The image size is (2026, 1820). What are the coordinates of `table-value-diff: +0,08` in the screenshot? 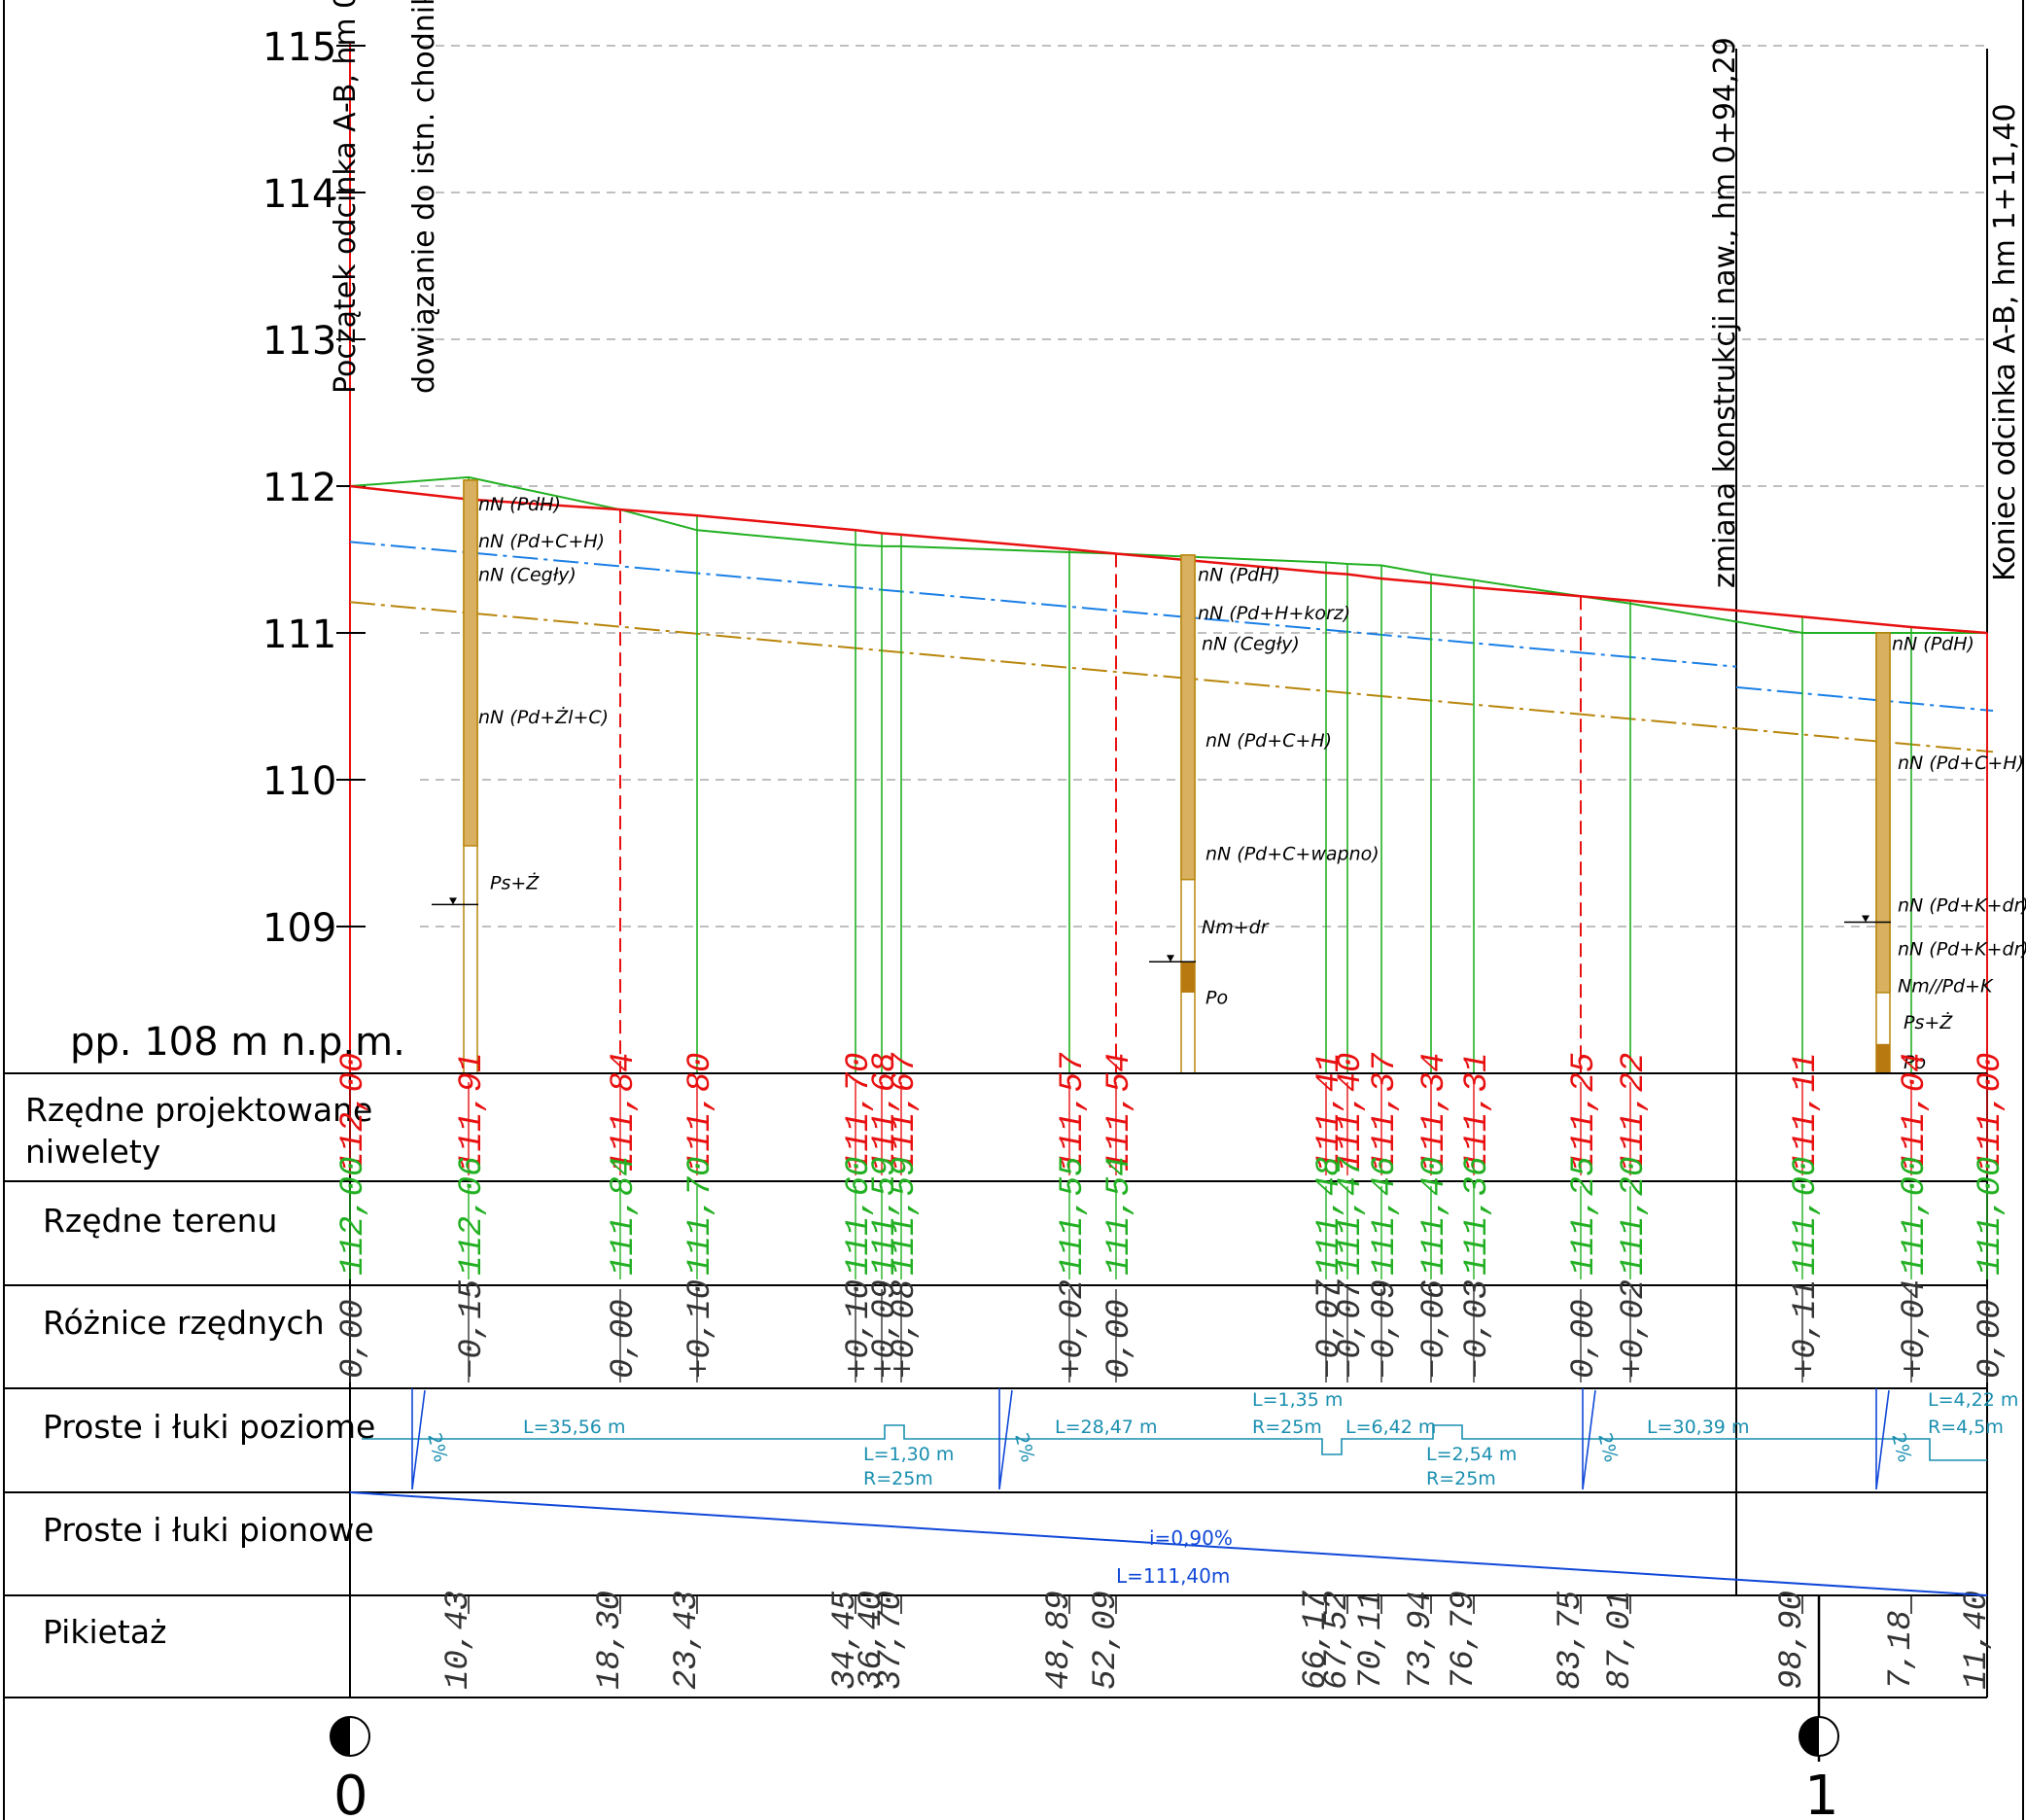 It's located at (905, 1329).